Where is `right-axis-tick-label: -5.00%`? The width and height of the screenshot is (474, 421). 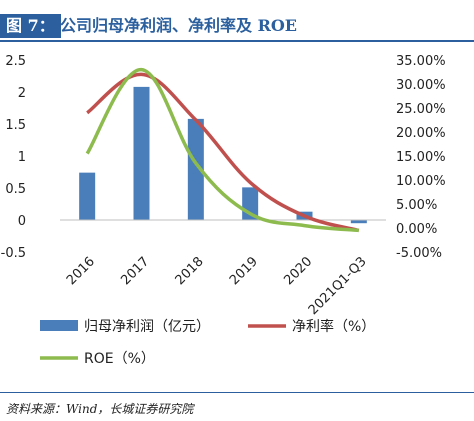 right-axis-tick-label: -5.00% is located at coordinates (419, 253).